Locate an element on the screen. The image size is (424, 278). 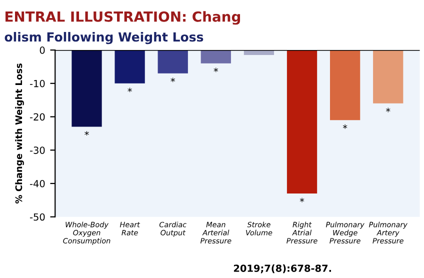
chart-title: ENTRAL ILLUSTRATION: Chang is located at coordinates (123, 18).